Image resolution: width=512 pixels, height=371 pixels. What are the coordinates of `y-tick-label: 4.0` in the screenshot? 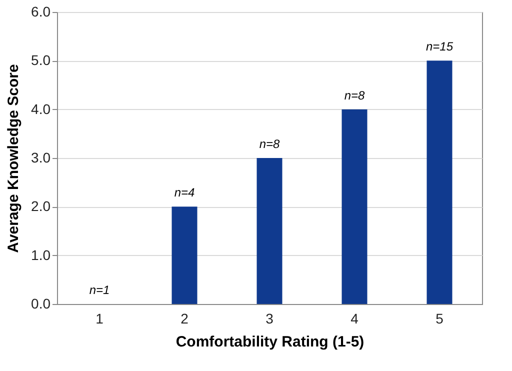 It's located at (41, 108).